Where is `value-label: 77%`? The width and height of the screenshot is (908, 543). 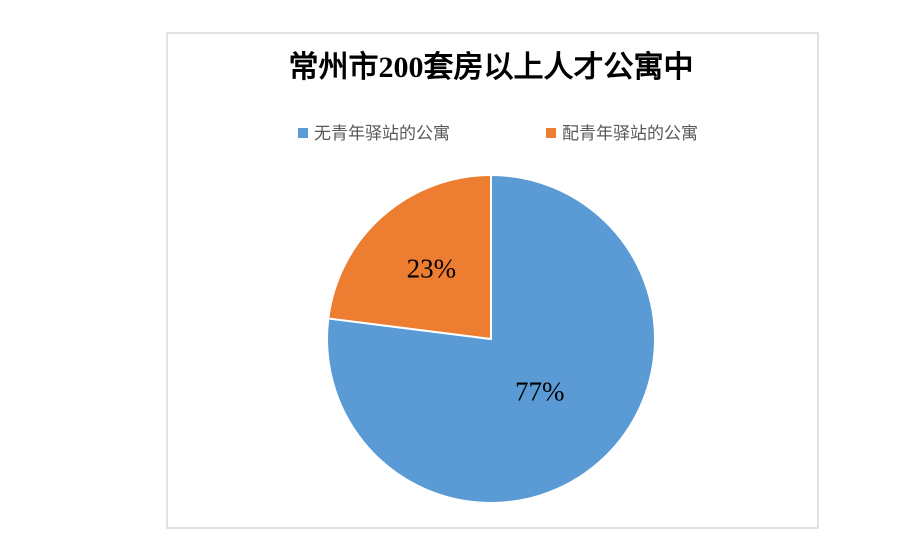
value-label: 77% is located at coordinates (540, 392).